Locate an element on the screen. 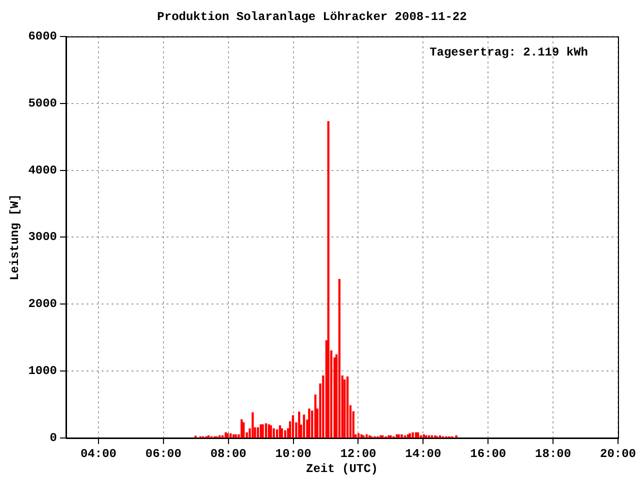 The height and width of the screenshot is (480, 640). x-tick-label: 18:00 is located at coordinates (553, 454).